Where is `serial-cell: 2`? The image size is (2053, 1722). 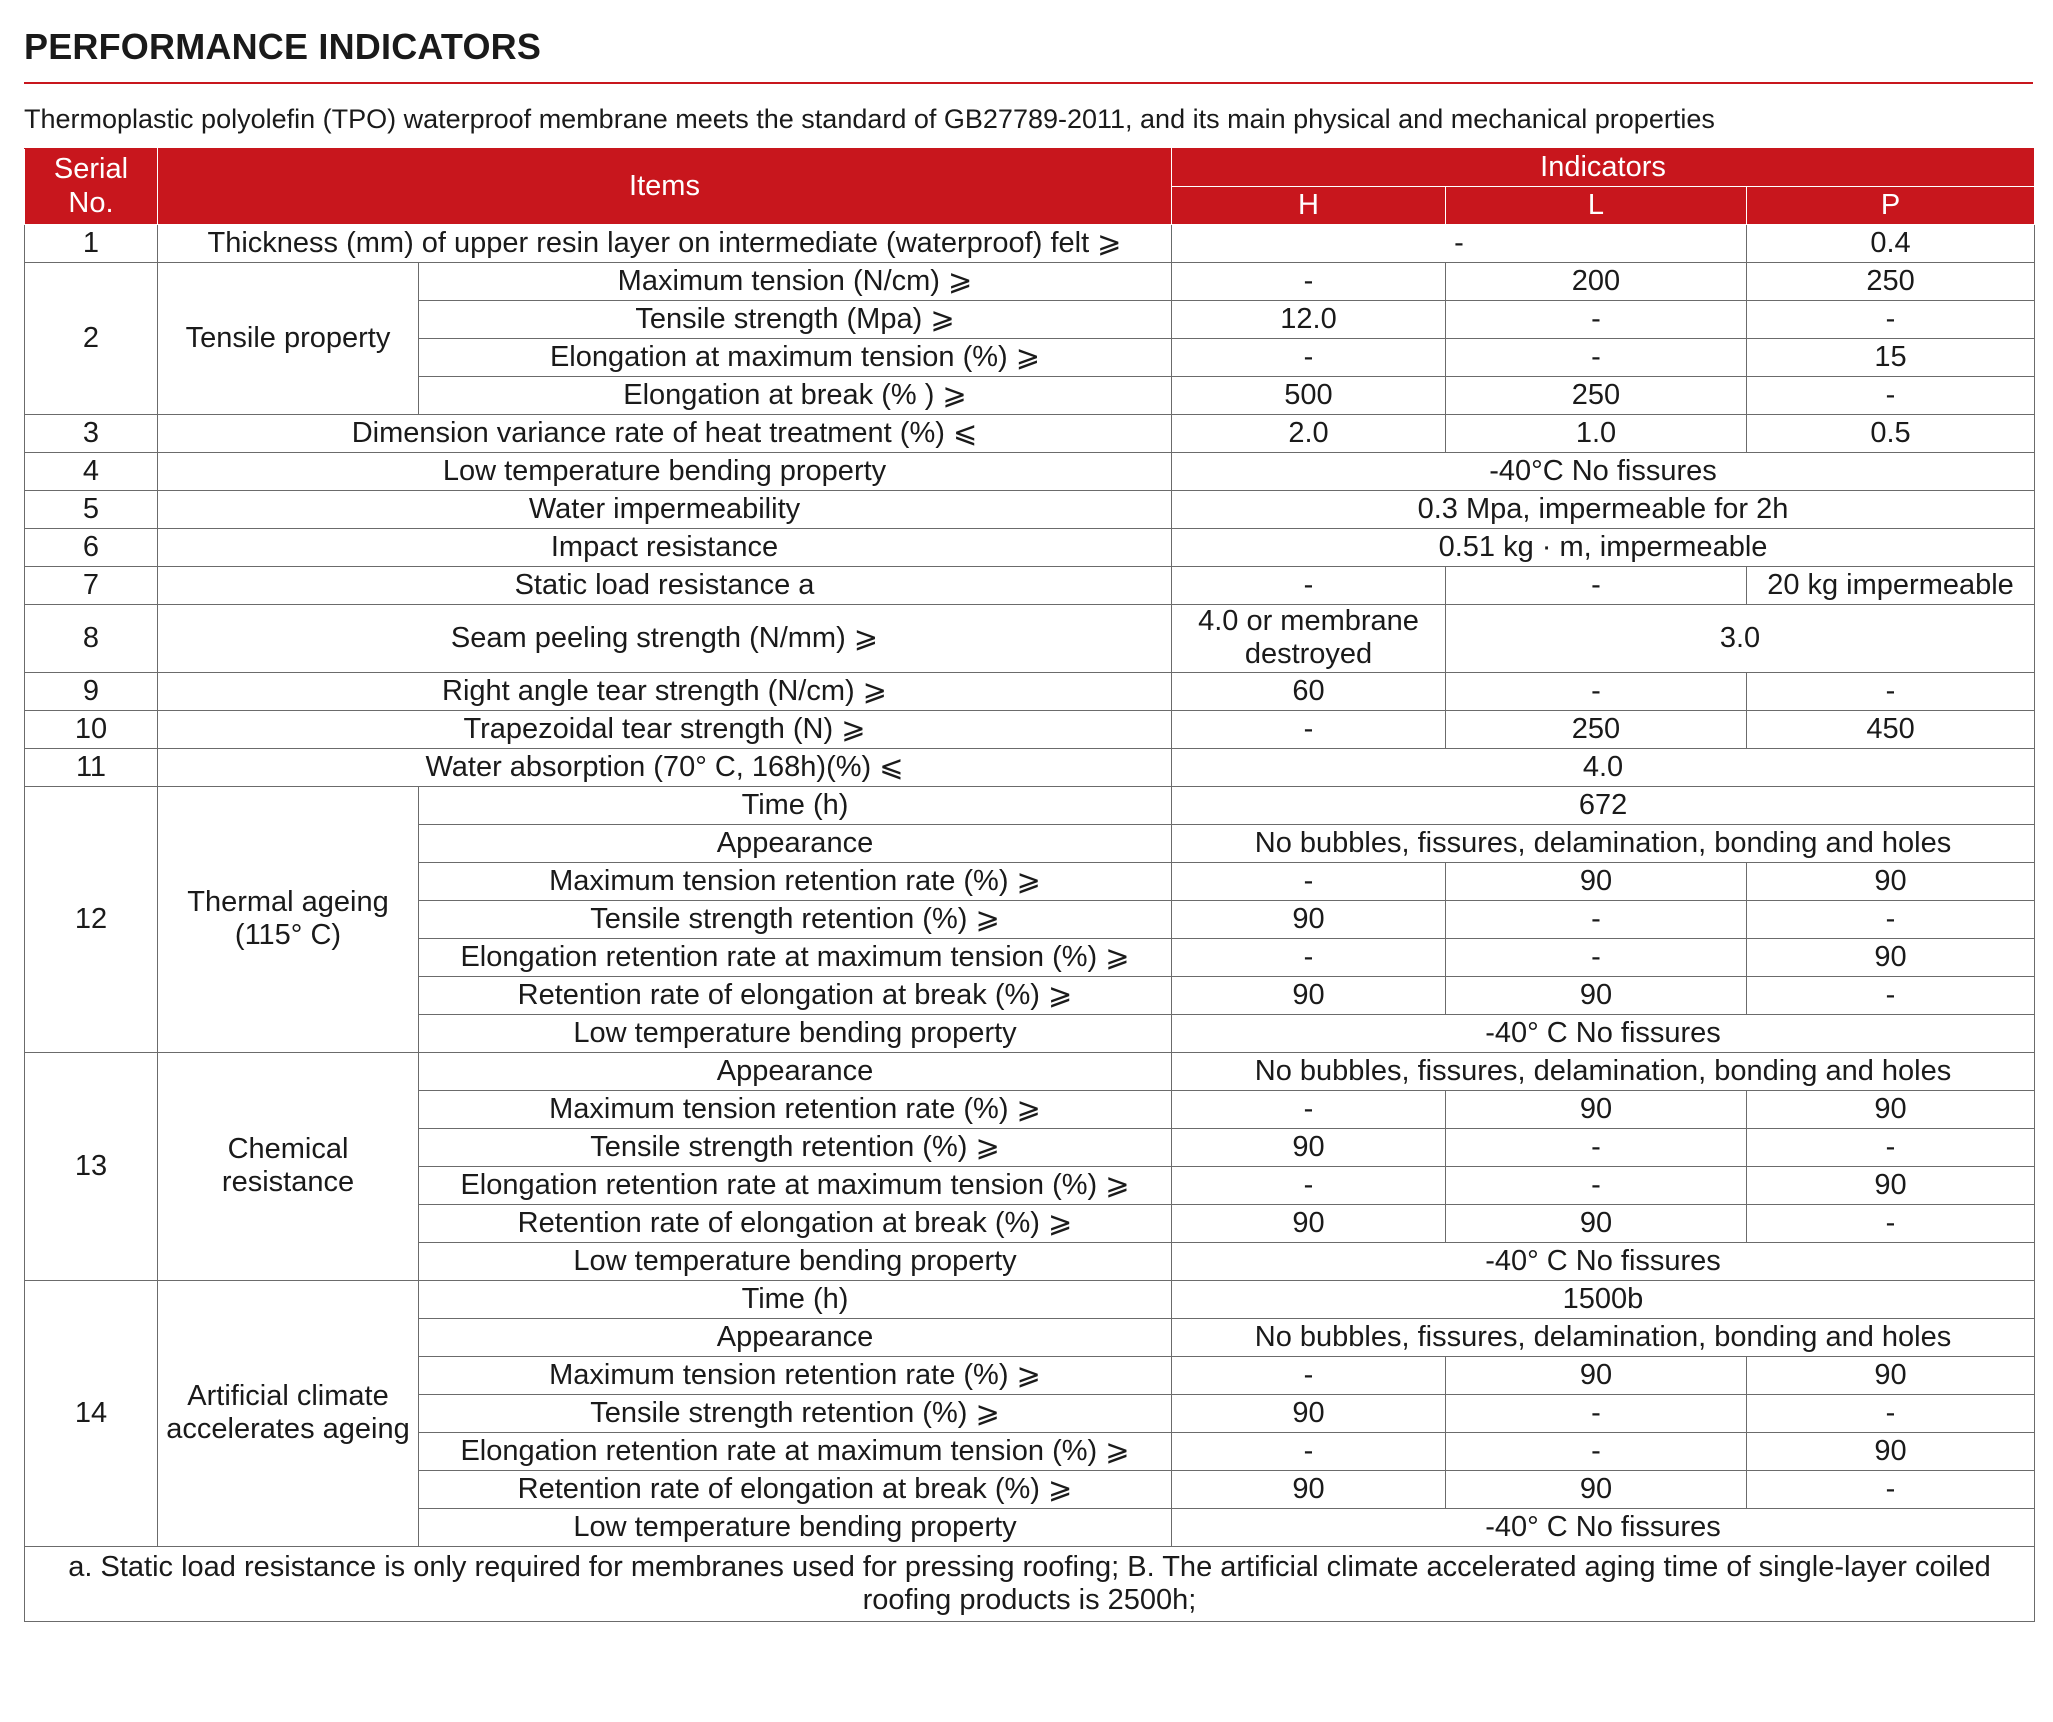 serial-cell: 2 is located at coordinates (91, 338).